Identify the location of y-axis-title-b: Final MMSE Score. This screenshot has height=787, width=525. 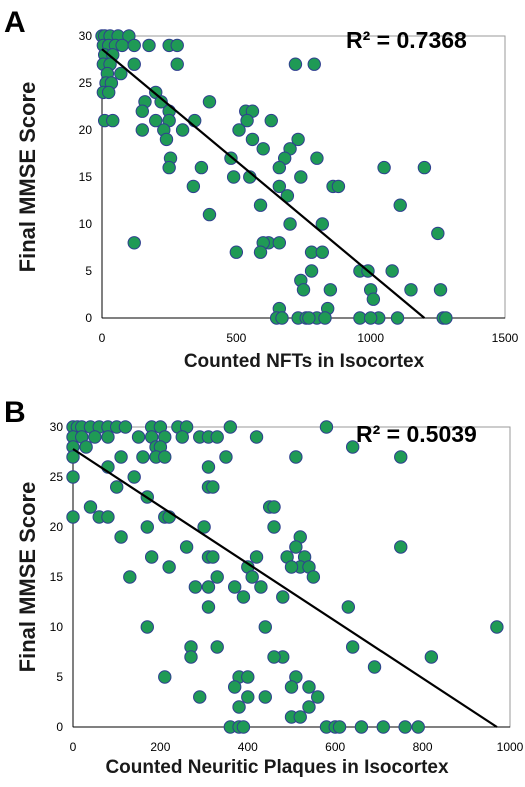
(27, 577).